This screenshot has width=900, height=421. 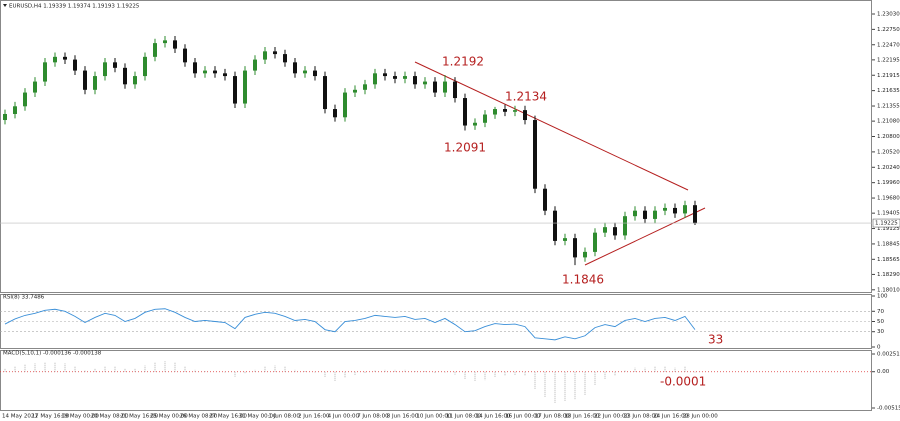 What do you see at coordinates (169, 417) in the screenshot?
I see `x-tick-label: 25 May 00:00` at bounding box center [169, 417].